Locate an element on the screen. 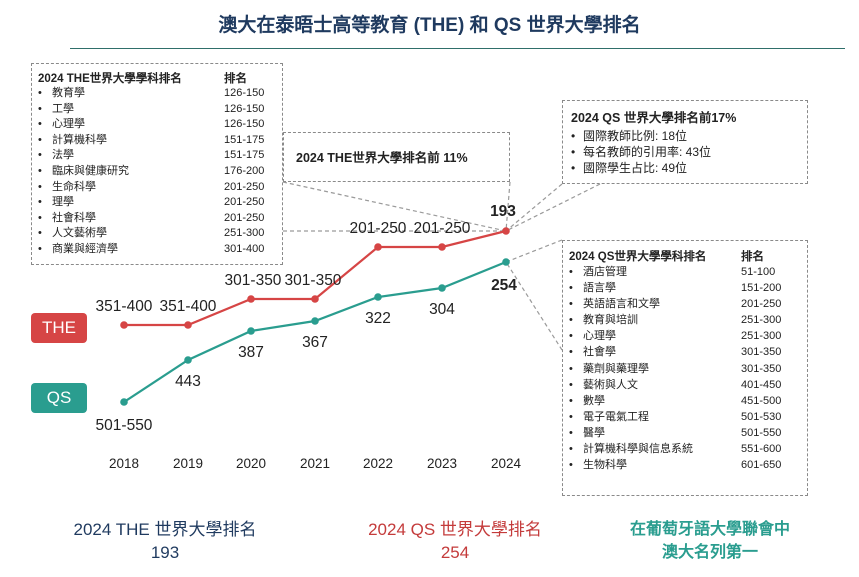 The height and width of the screenshot is (577, 859). subject-name: 商業與經濟學 is located at coordinates (85, 248).